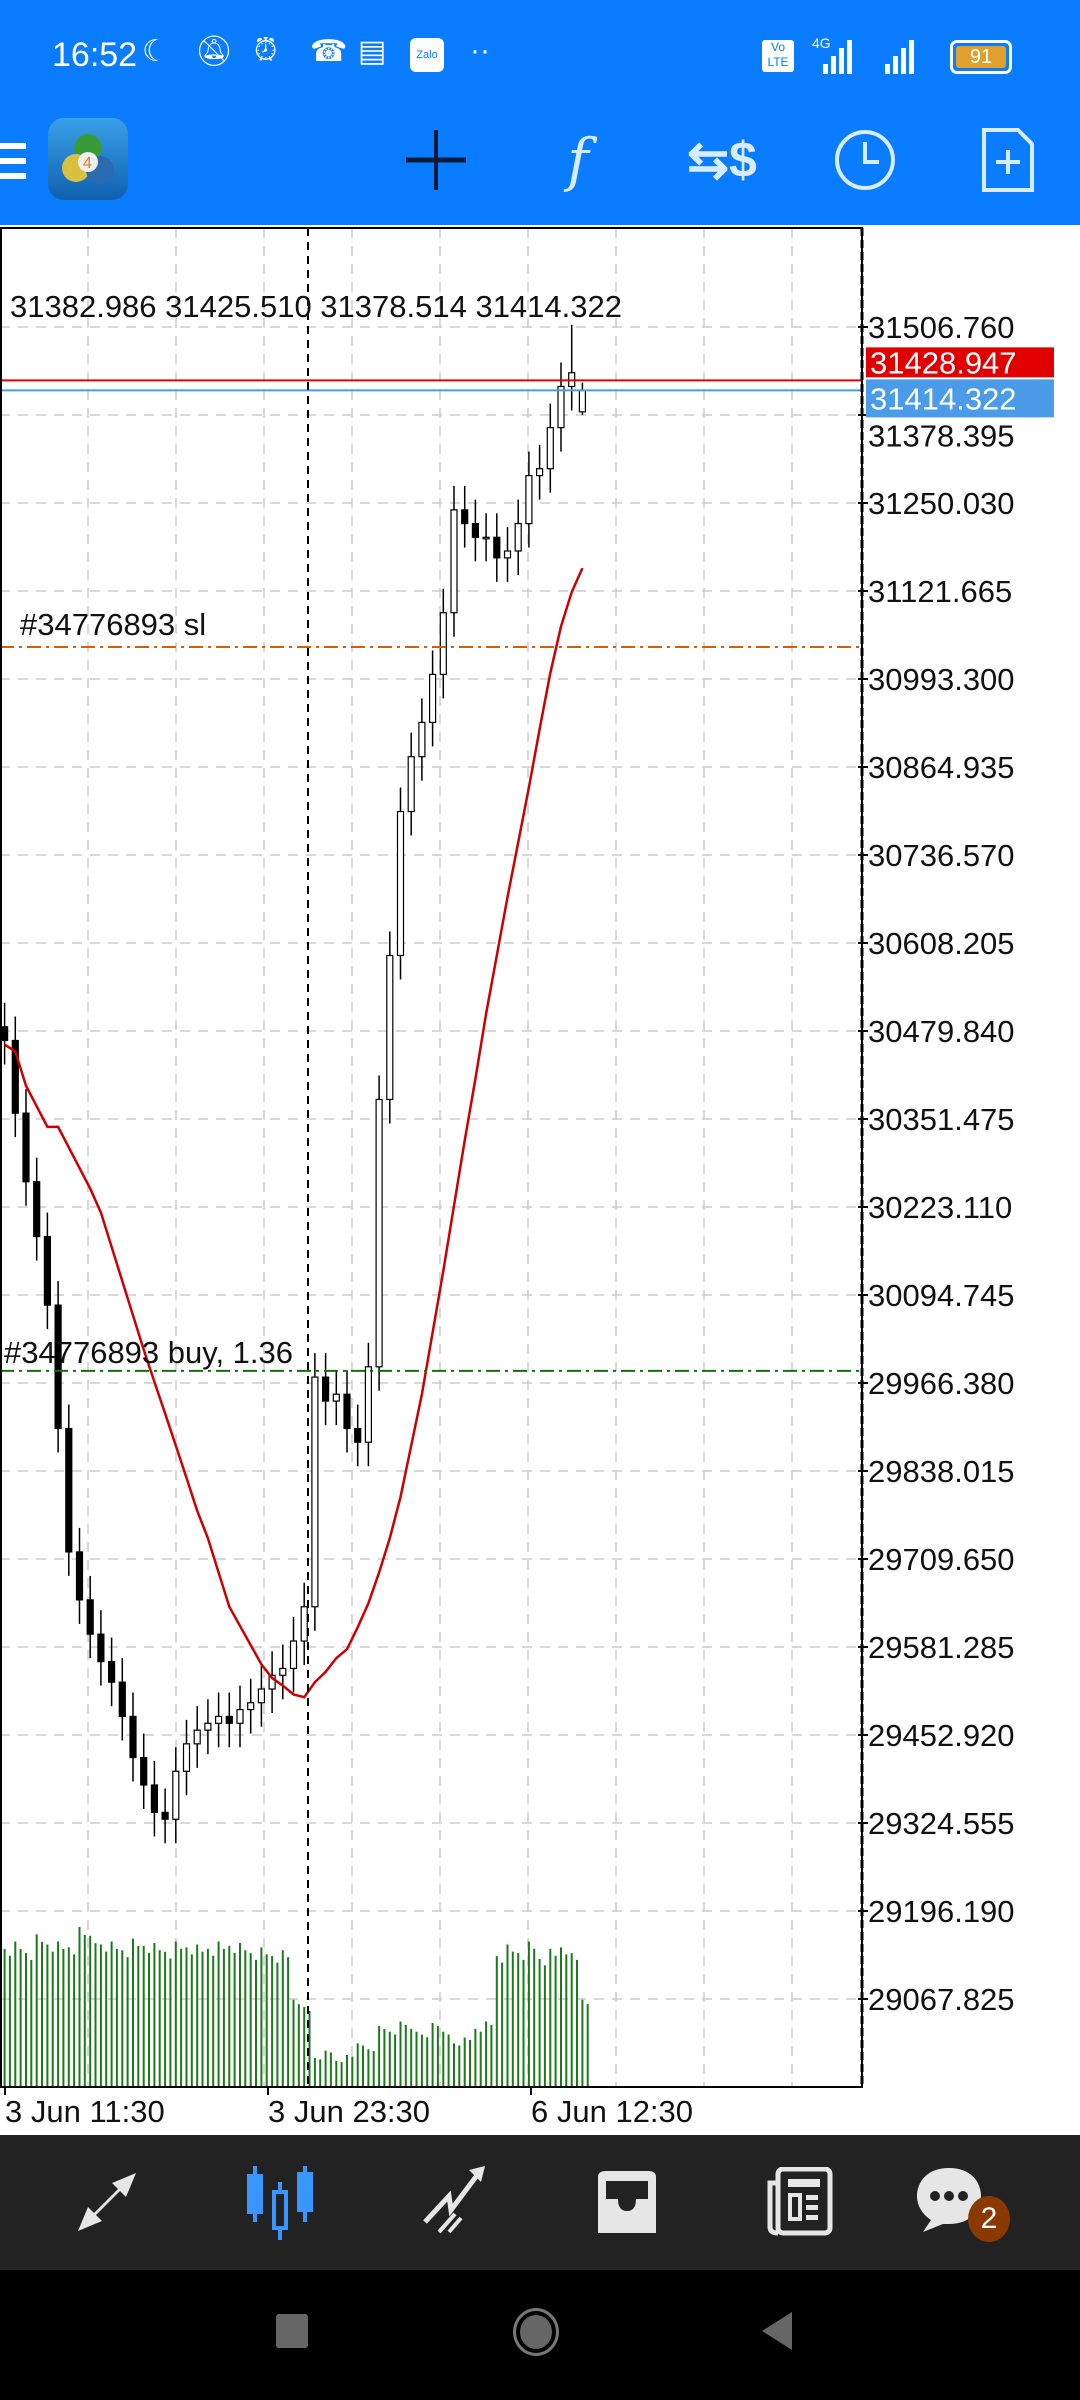  What do you see at coordinates (436, 160) in the screenshot?
I see `crosshair-icon` at bounding box center [436, 160].